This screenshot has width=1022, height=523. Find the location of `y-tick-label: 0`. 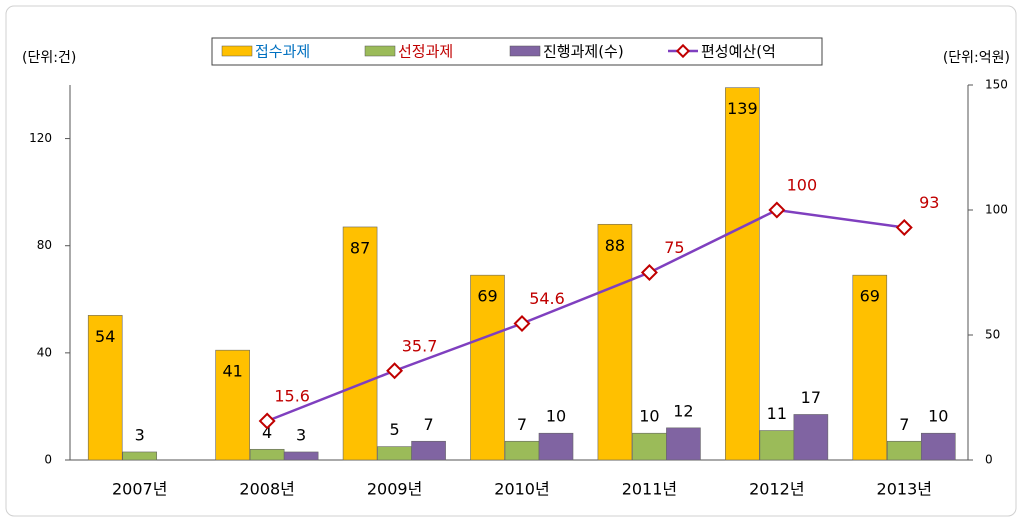

y-tick-label: 0 is located at coordinates (48, 460).